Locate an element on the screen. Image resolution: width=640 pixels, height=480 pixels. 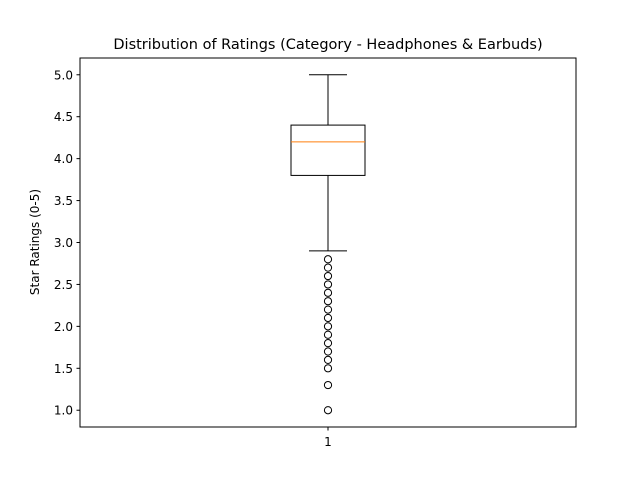
y-axis-label: Star Ratings (0-5) is located at coordinates (35, 242).